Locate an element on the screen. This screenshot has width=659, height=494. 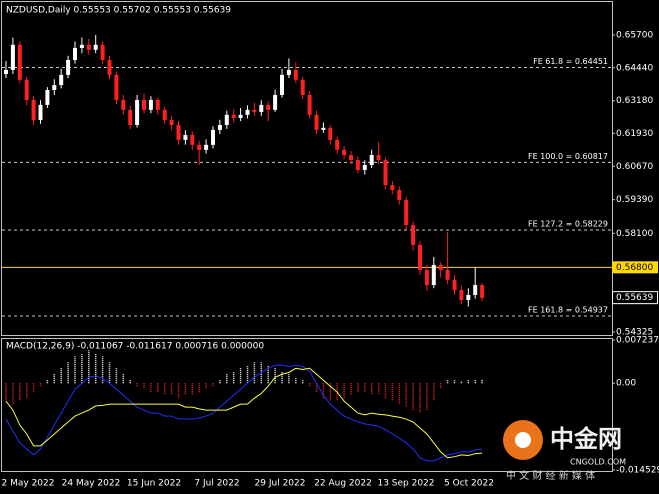
y-tick-label: 0.58100 is located at coordinates (634, 234).